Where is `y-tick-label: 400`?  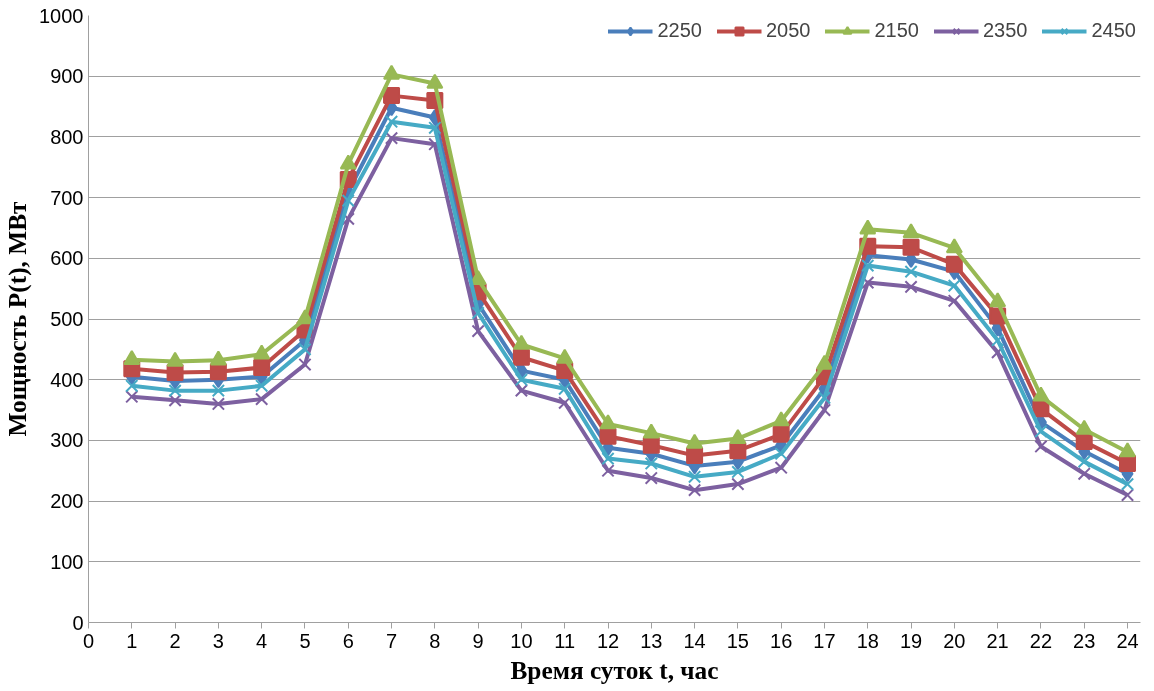 y-tick-label: 400 is located at coordinates (67, 379).